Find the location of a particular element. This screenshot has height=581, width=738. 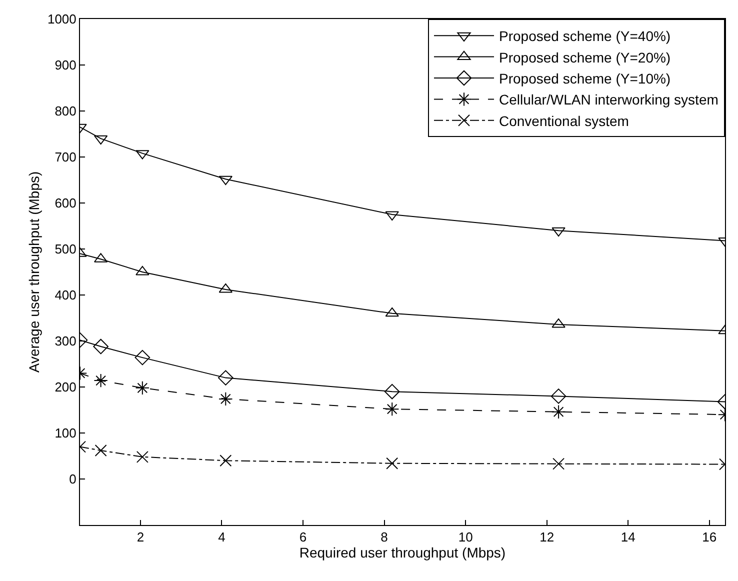

x-tick-label: 14 is located at coordinates (628, 537).